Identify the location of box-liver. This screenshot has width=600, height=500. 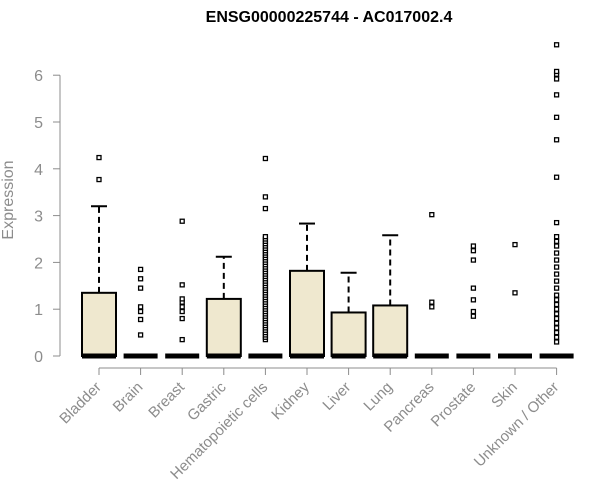
(348, 315).